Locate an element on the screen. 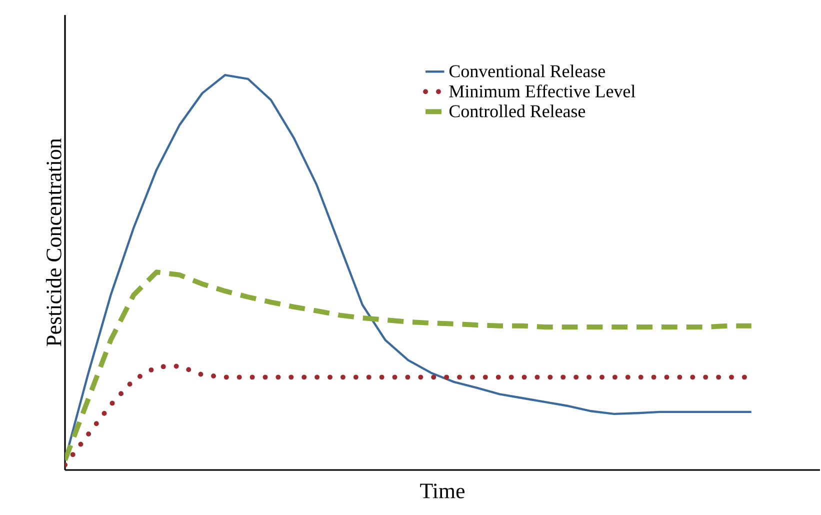 The height and width of the screenshot is (515, 821). legend-label: Minimum Effective Level is located at coordinates (542, 91).